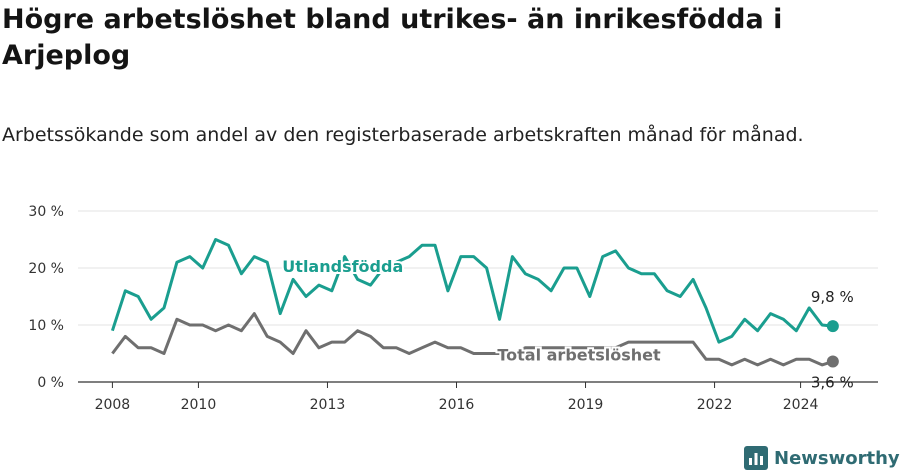 This screenshot has width=900, height=474. Describe the element at coordinates (199, 405) in the screenshot. I see `x-tick-label: 2010` at that location.